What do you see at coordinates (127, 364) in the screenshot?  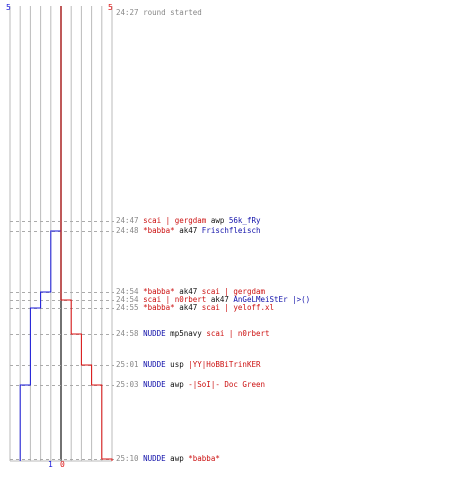 I see `event-time: 25:01` at bounding box center [127, 364].